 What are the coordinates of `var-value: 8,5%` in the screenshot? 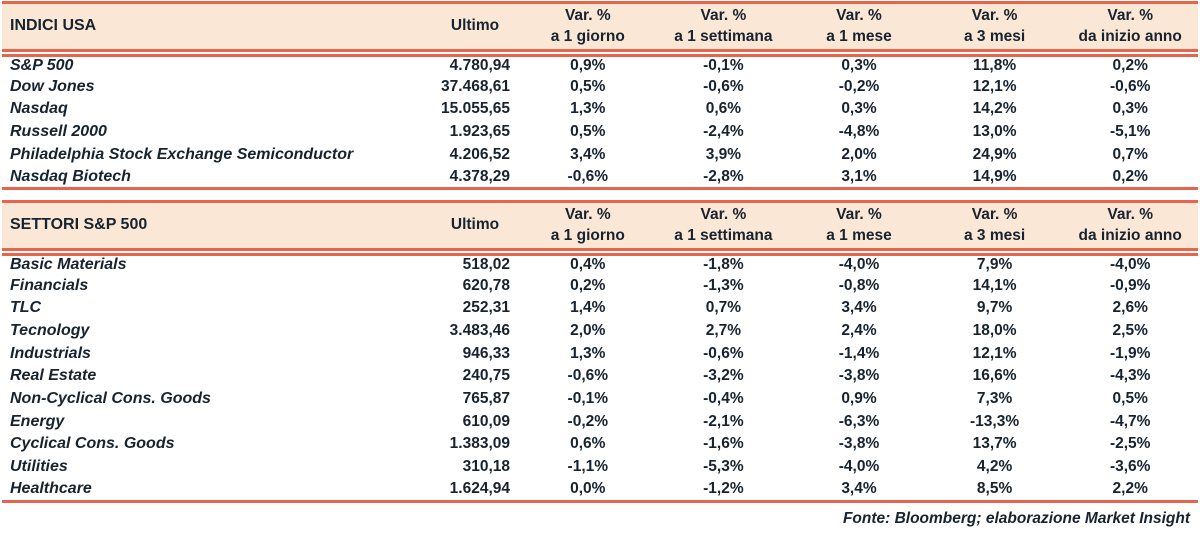 It's located at (994, 490).